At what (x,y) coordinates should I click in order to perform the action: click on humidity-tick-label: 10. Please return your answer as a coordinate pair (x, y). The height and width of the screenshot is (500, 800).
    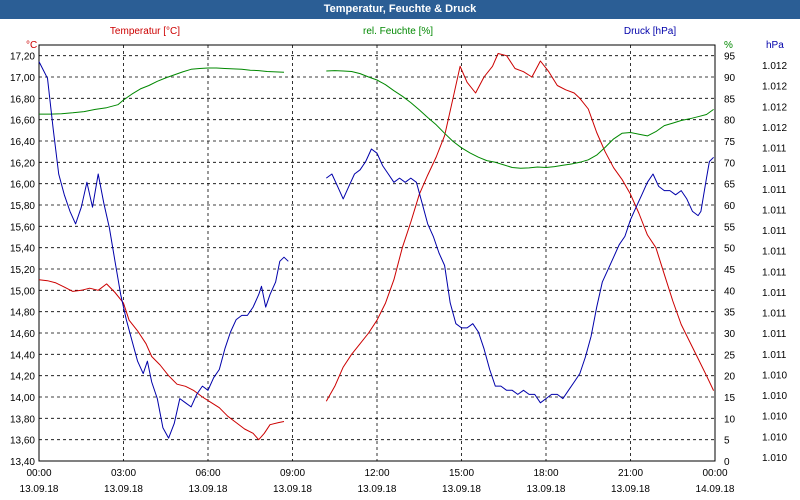
    Looking at the image, I should click on (730, 419).